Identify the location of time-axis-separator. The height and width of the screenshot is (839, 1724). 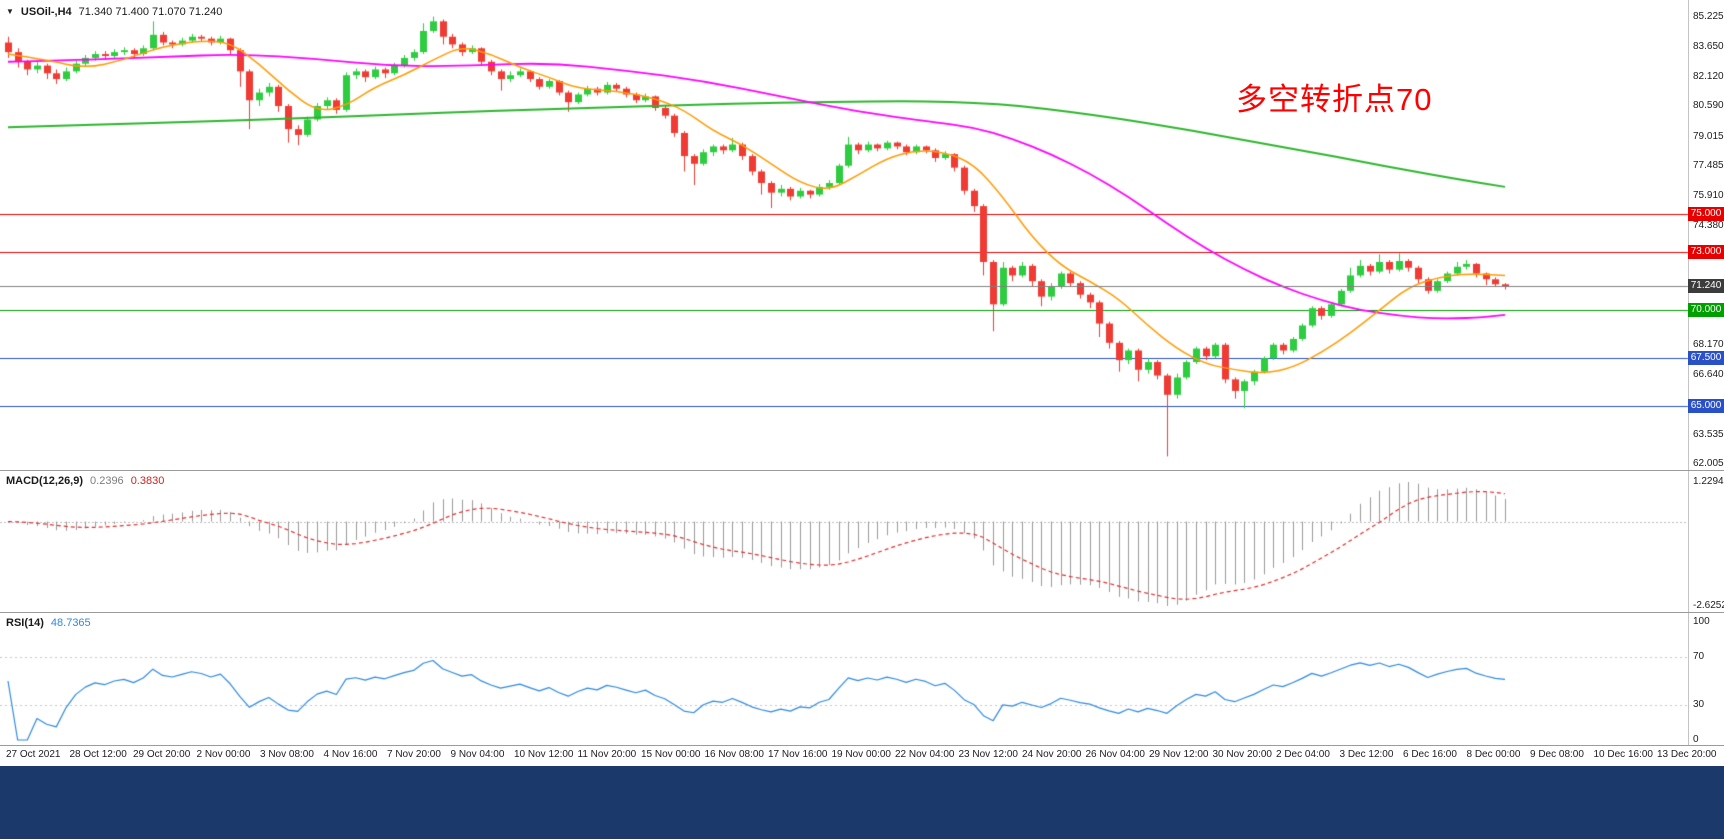
(862, 745).